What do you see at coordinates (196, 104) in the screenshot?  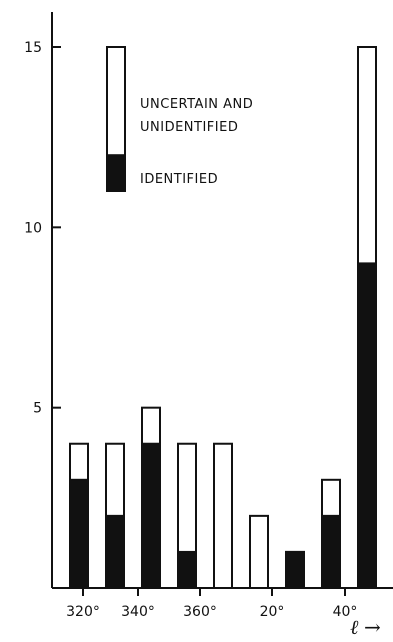 I see `legend-label-uncertain-line1: UNCERTAIN AND` at bounding box center [196, 104].